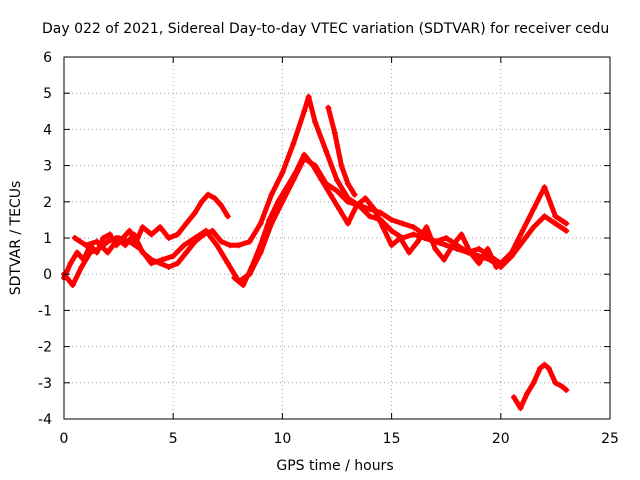  Describe the element at coordinates (47, 58) in the screenshot. I see `y-tick-label: 6` at that location.